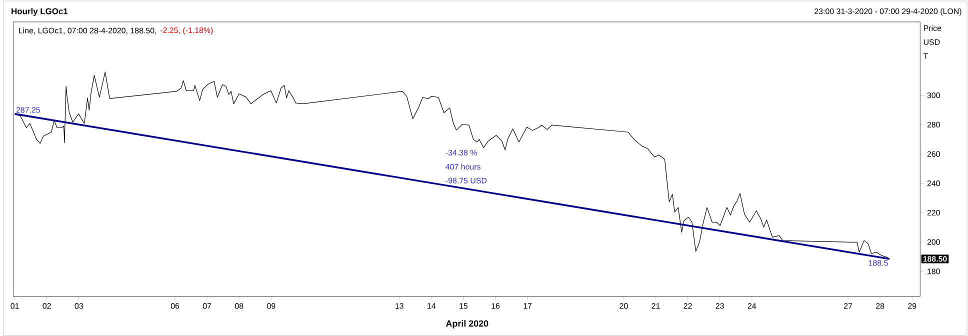 The width and height of the screenshot is (968, 336). What do you see at coordinates (40, 12) in the screenshot?
I see `chart-title: Hourly LGOc1` at bounding box center [40, 12].